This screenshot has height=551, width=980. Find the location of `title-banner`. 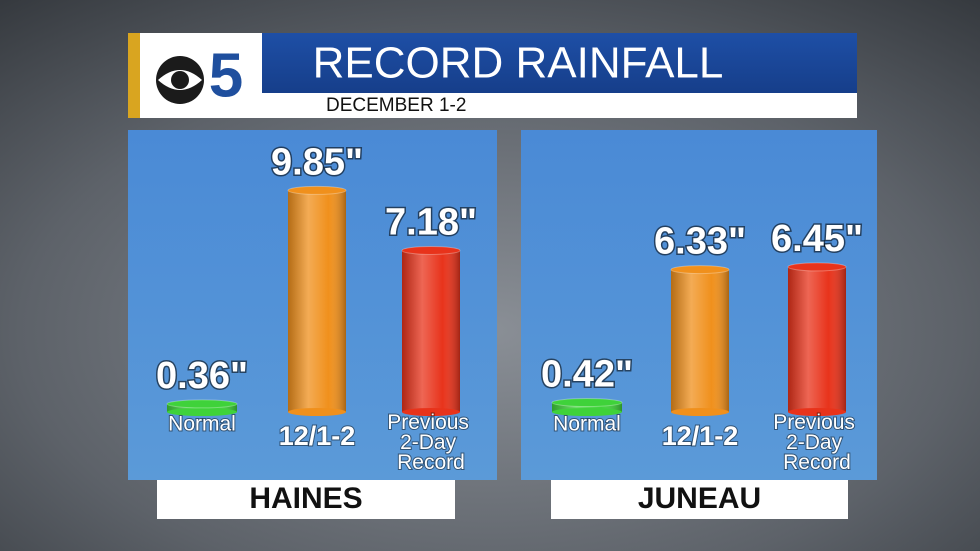

title-banner is located at coordinates (559, 63).